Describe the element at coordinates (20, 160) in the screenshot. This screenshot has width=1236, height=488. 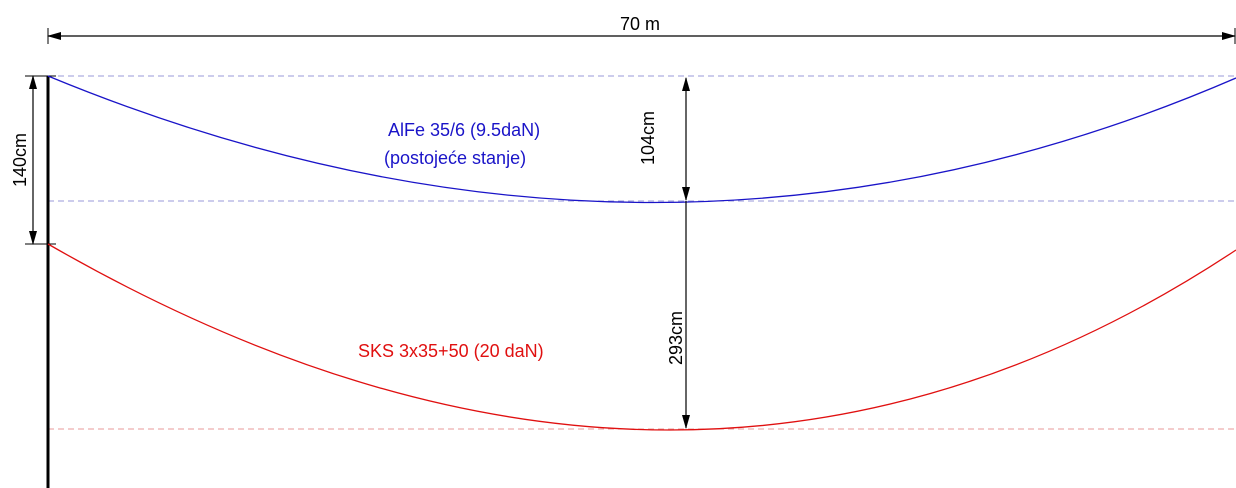
I see `pole-offset-label: 140cm` at that location.